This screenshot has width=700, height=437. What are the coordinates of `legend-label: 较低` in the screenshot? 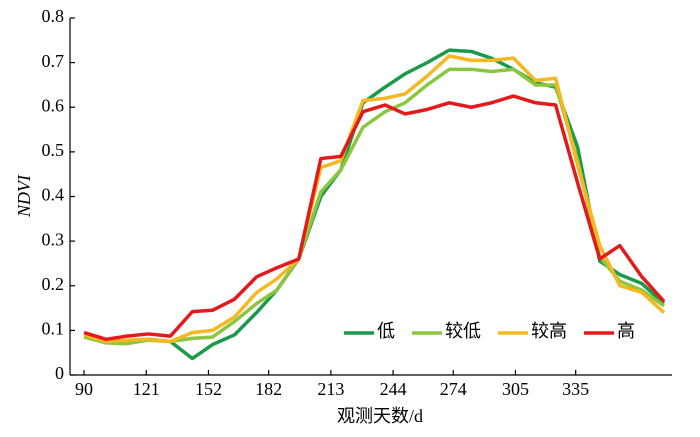 It's located at (463, 331).